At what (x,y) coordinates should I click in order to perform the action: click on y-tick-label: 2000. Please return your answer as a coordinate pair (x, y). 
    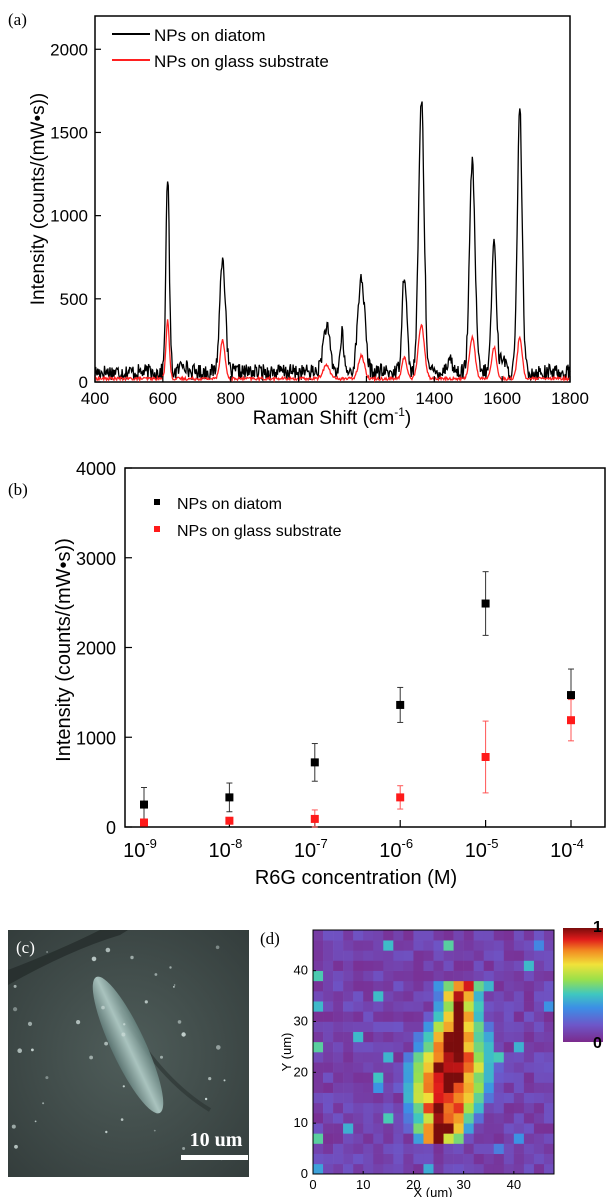
    Looking at the image, I should click on (69, 49).